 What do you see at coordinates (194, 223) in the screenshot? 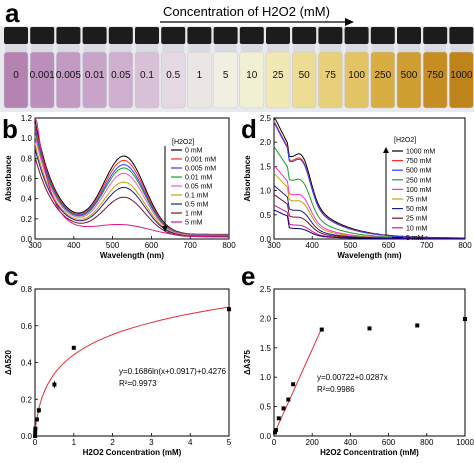
I see `legend-label: 5 mM` at bounding box center [194, 223].